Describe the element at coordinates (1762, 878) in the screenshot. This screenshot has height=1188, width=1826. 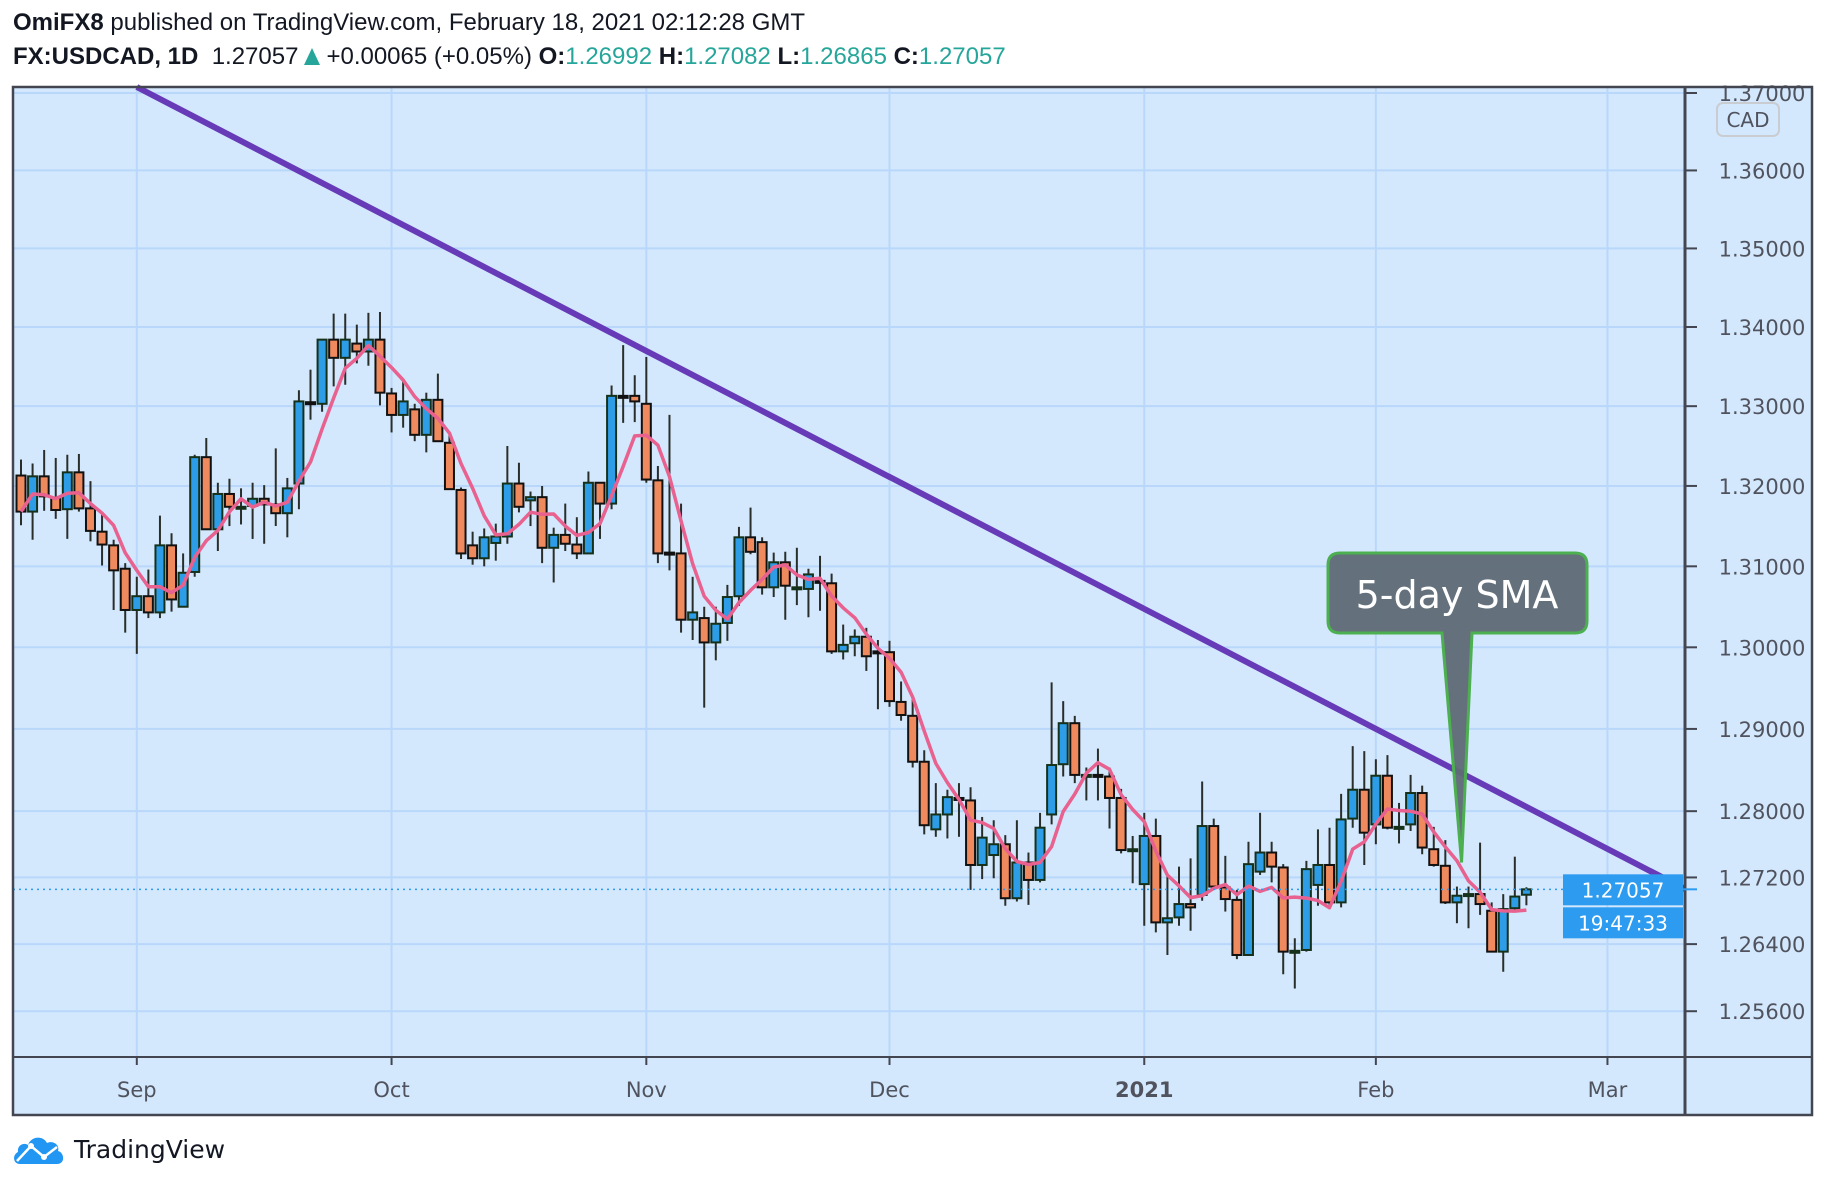
I see `y-tick-label: 1.27200` at that location.